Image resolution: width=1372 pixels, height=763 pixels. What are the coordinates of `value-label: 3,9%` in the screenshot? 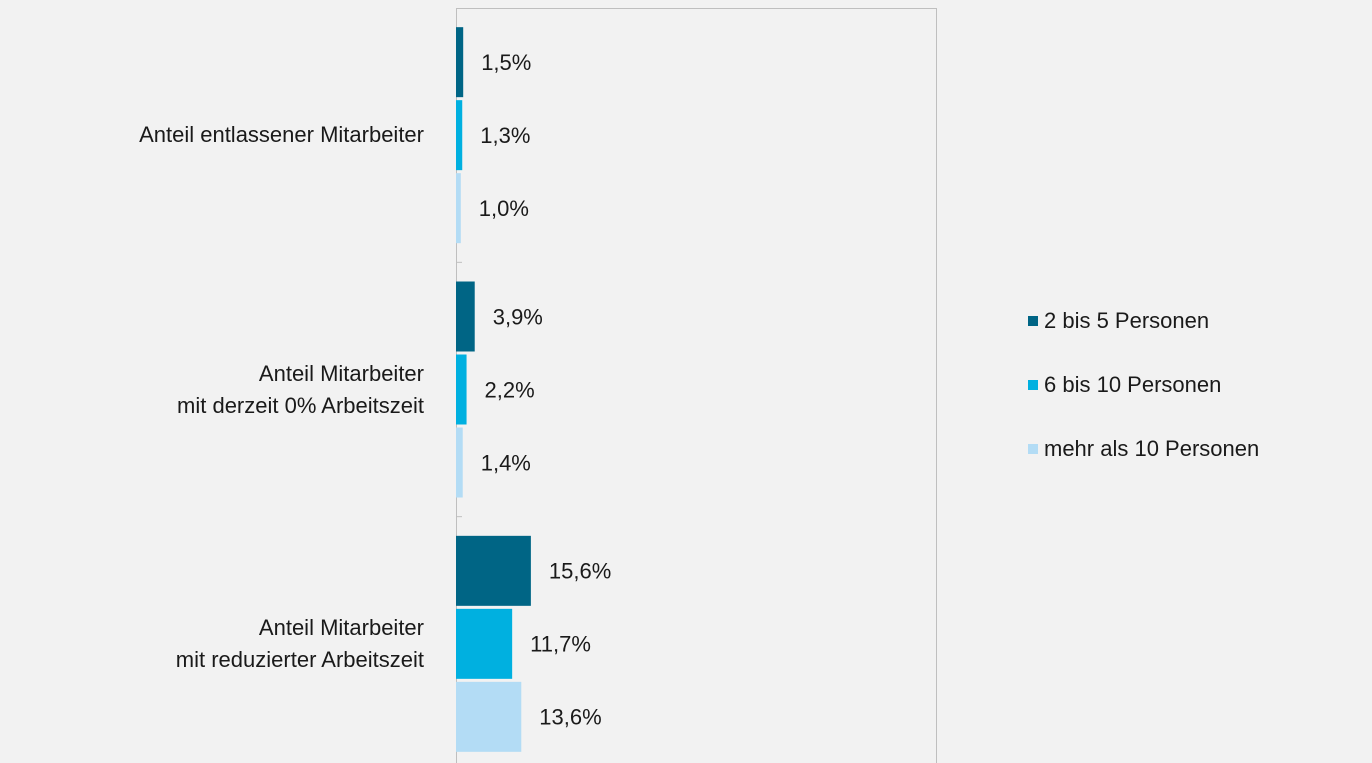 It's located at (518, 316).